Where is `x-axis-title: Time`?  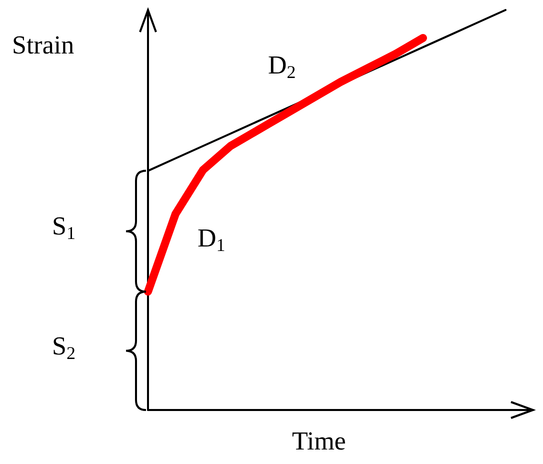 x-axis-title: Time is located at coordinates (319, 441).